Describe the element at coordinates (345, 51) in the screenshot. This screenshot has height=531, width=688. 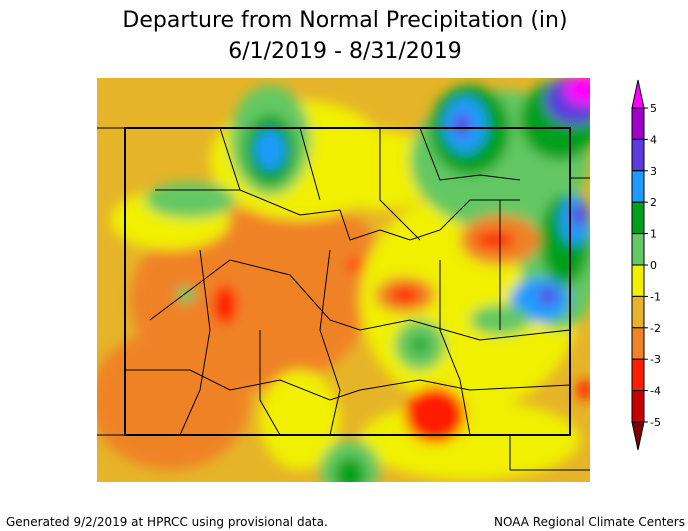
I see `map-subtitle: 6/1/2019 - 8/31/2019` at that location.